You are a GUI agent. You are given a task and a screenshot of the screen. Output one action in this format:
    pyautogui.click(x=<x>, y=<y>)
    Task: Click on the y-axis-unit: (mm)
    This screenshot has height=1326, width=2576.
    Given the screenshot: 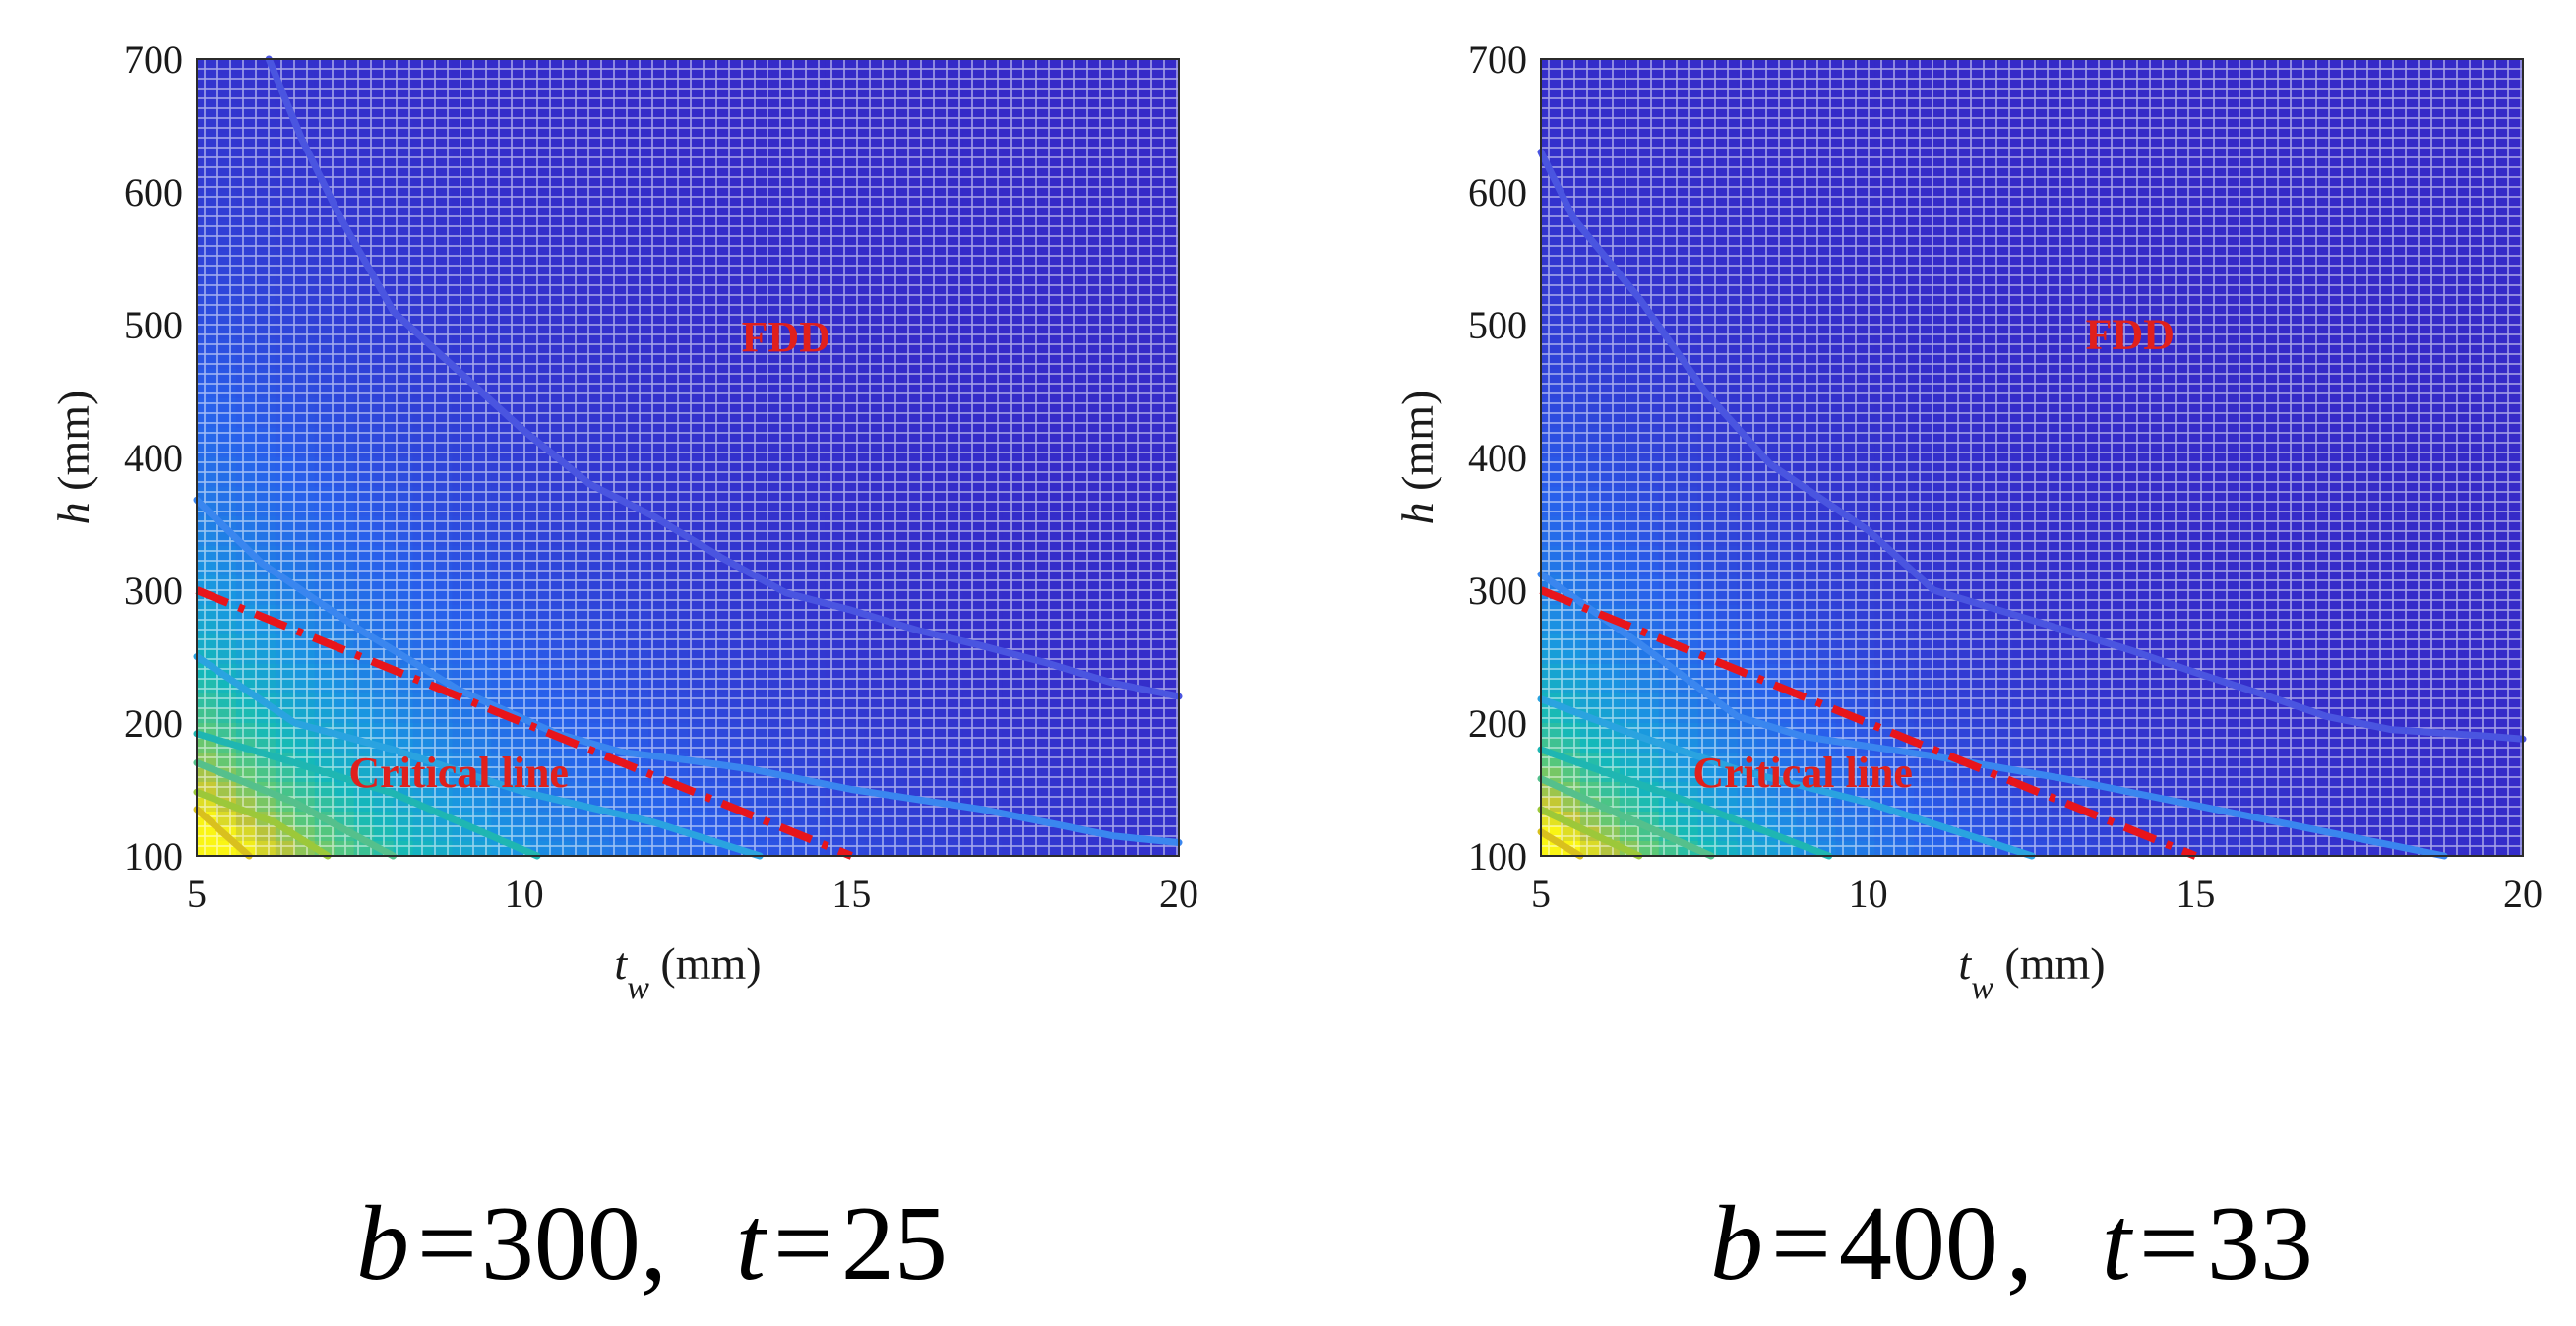 What is the action you would take?
    pyautogui.click(x=73, y=447)
    